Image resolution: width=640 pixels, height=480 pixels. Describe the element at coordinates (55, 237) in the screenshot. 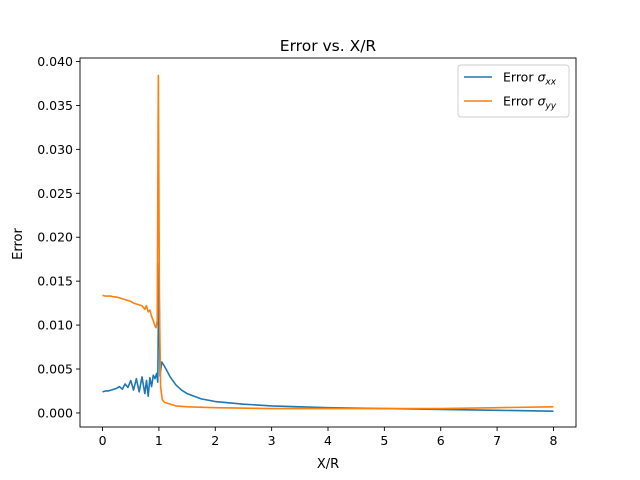

I see `y-tick-label: 0.020` at that location.